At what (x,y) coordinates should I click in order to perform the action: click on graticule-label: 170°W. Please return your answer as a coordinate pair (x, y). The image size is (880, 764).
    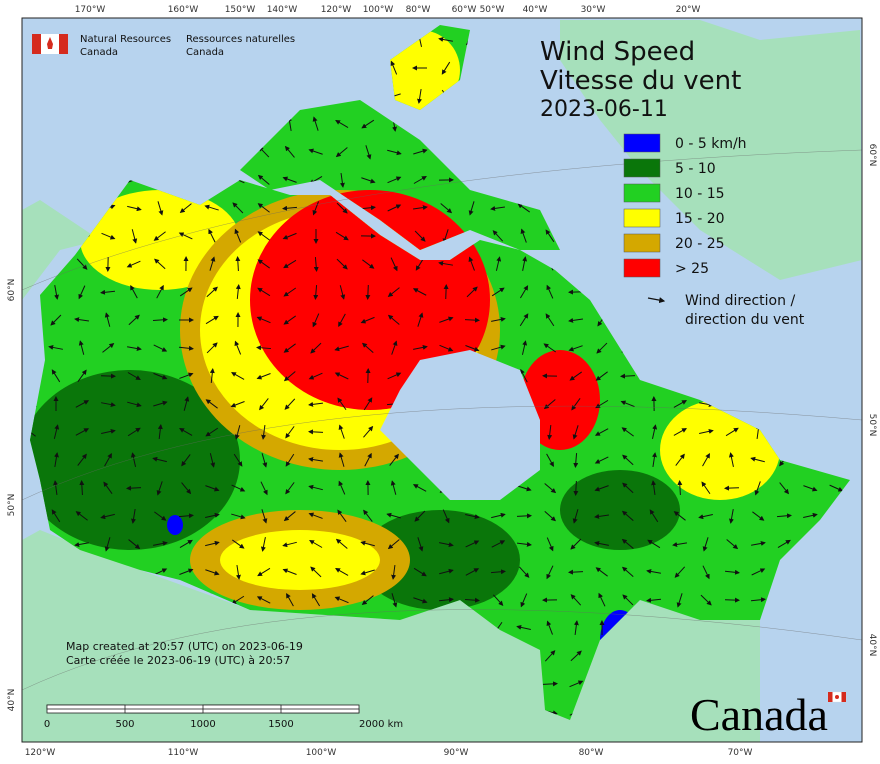
    Looking at the image, I should click on (90, 10).